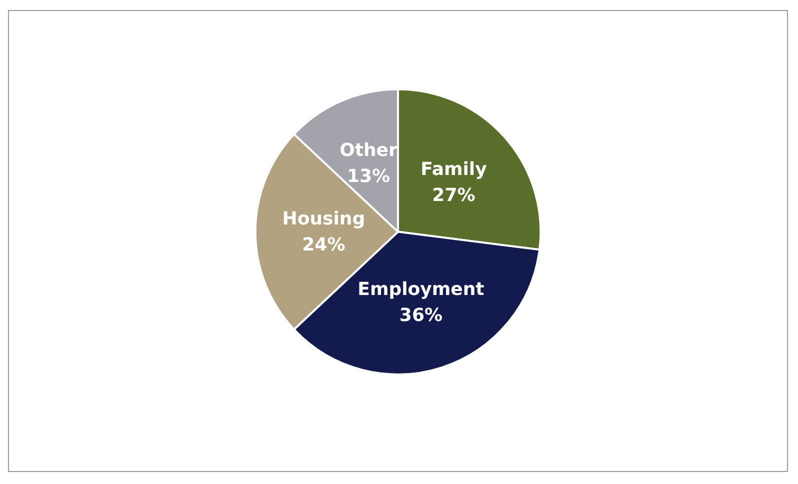 This screenshot has height=484, width=798. I want to click on slice-label: Other, so click(369, 151).